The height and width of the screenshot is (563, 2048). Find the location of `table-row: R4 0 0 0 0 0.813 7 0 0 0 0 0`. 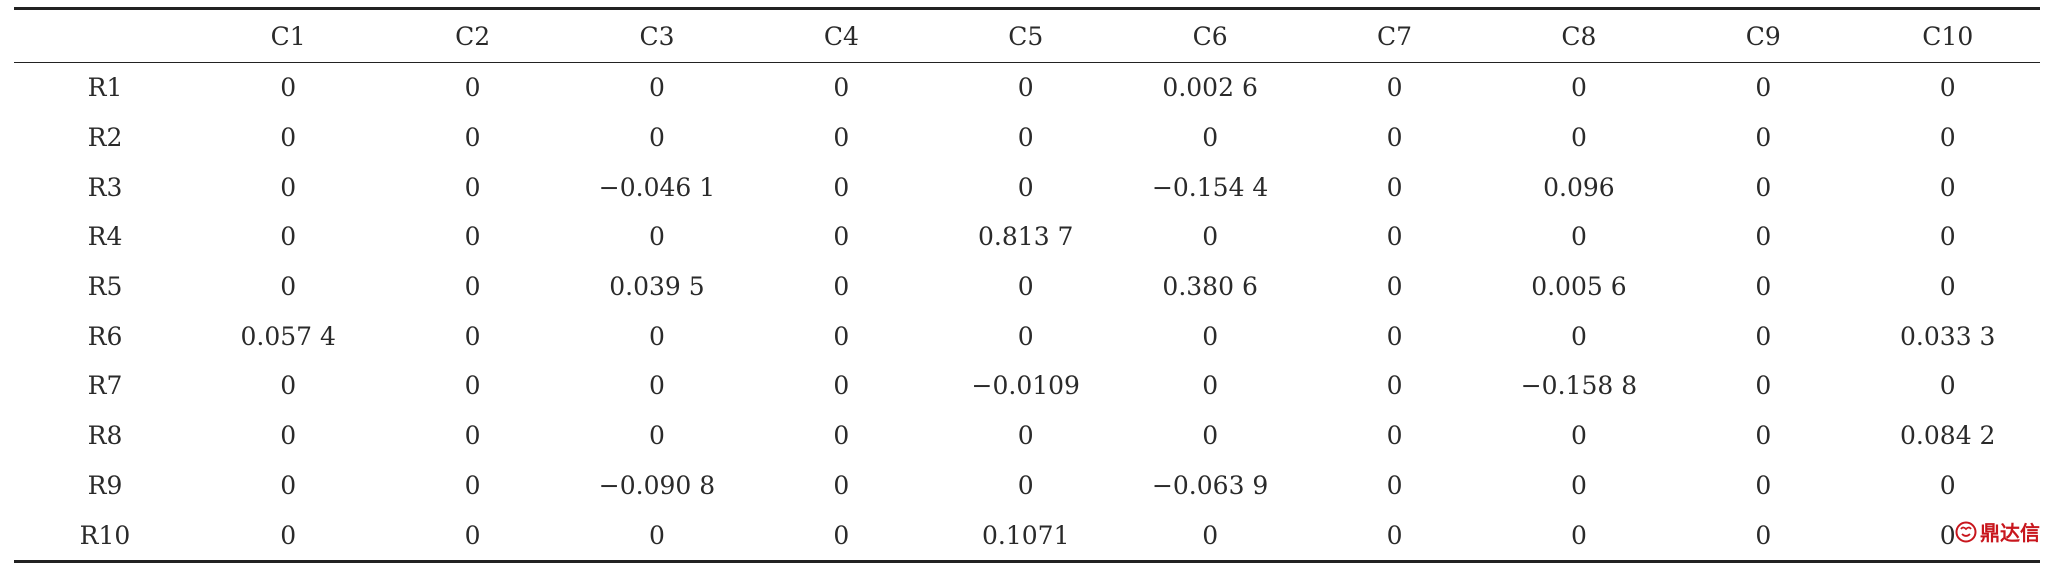

table-row: R4 0 0 0 0 0.813 7 0 0 0 0 0 is located at coordinates (1027, 237).